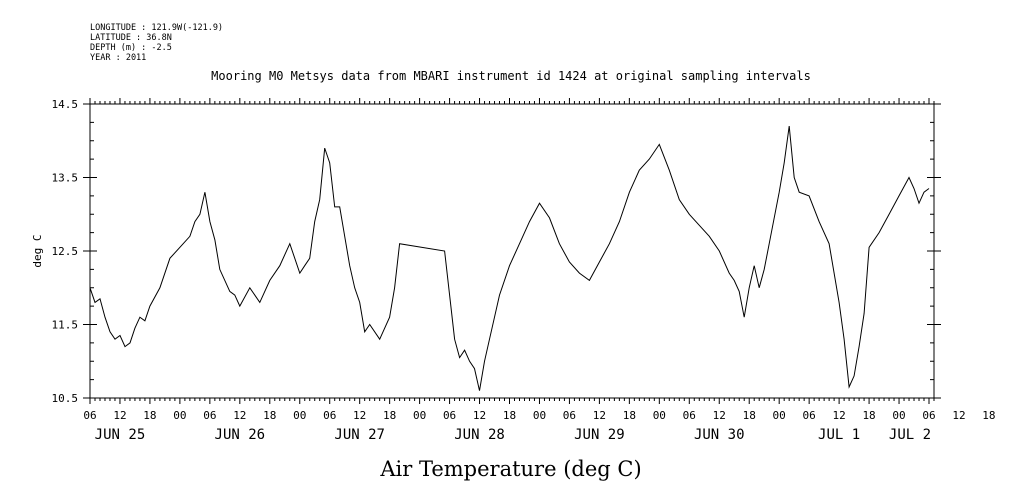  What do you see at coordinates (910, 435) in the screenshot?
I see `day-label: JUL 2` at bounding box center [910, 435].